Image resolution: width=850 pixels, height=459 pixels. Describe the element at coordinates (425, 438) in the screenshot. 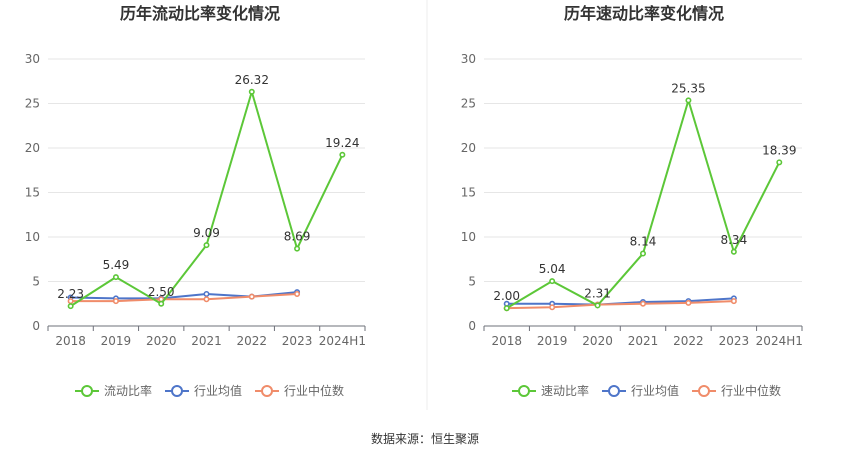

I see `data-source-label: 数据来源：恒生聚源` at that location.